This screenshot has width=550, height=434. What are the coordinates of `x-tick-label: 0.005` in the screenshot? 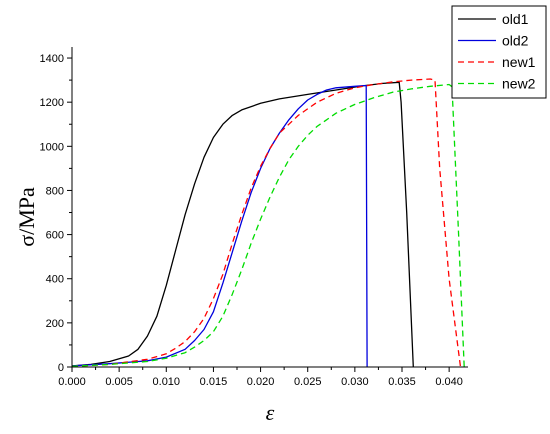 It's located at (119, 382).